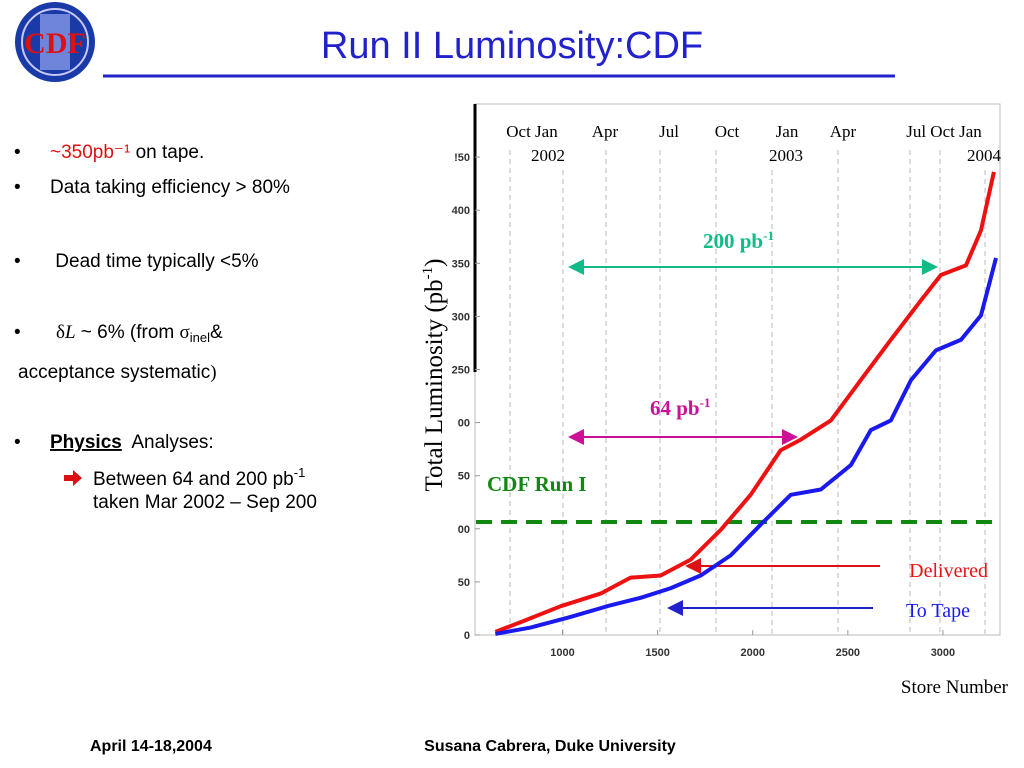  What do you see at coordinates (948, 571) in the screenshot?
I see `legend-label: Delivered` at bounding box center [948, 571].